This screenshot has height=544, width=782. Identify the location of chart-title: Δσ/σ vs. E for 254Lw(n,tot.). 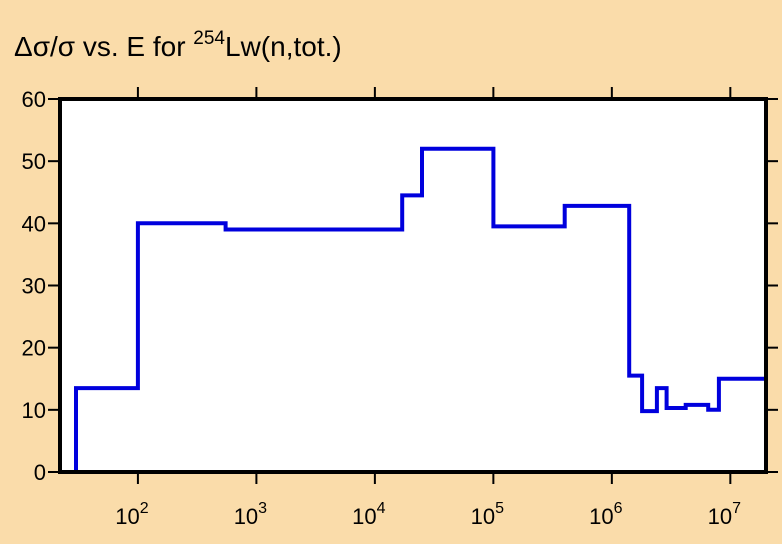
(178, 45).